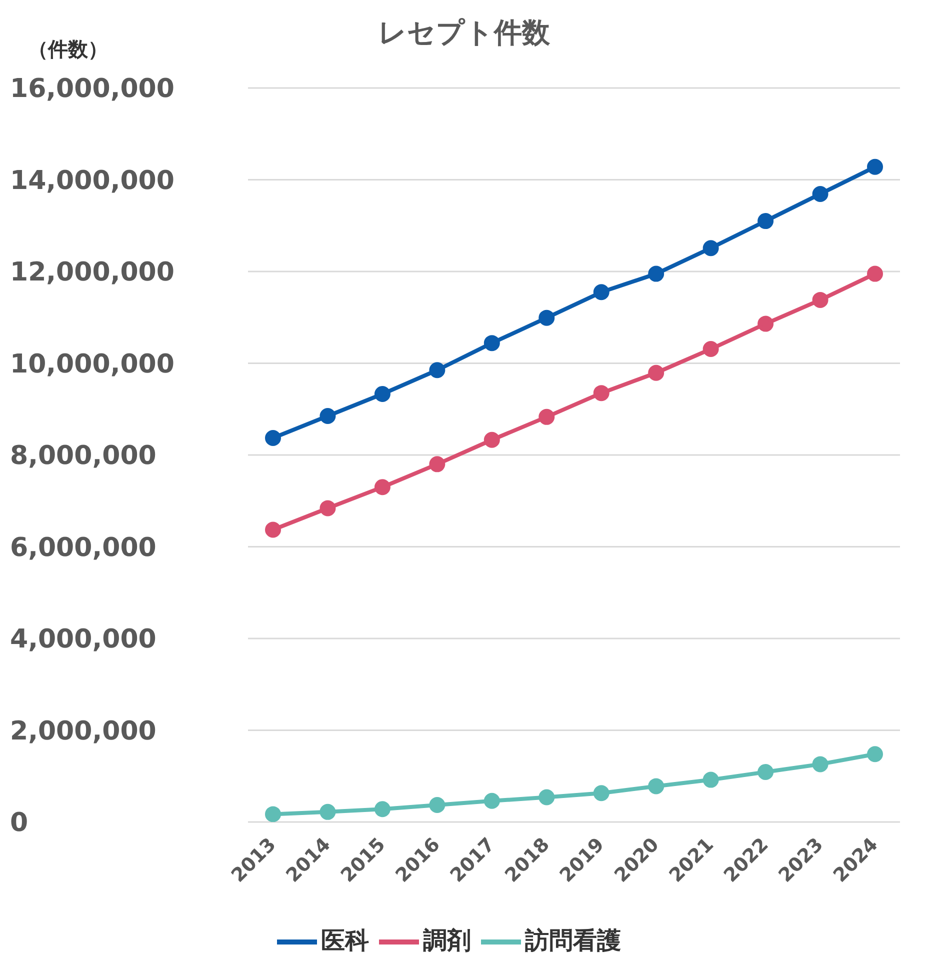 Image resolution: width=928 pixels, height=980 pixels. I want to click on y-tick-label: 6,000,000, so click(83, 547).